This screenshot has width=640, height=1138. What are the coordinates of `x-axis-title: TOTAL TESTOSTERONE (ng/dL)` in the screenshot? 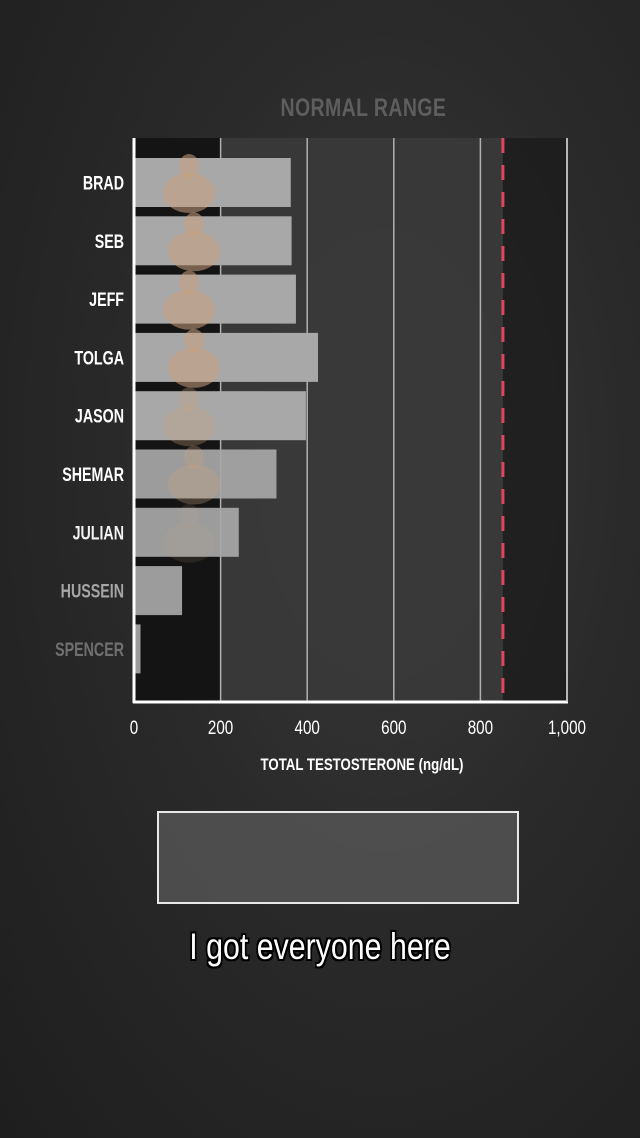 It's located at (362, 765).